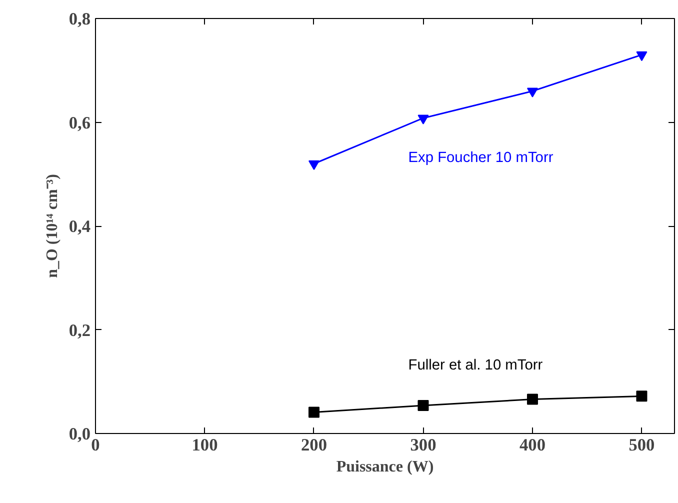 The height and width of the screenshot is (503, 678). What do you see at coordinates (481, 158) in the screenshot?
I see `series-label: Exp Foucher 10 mTorr` at bounding box center [481, 158].